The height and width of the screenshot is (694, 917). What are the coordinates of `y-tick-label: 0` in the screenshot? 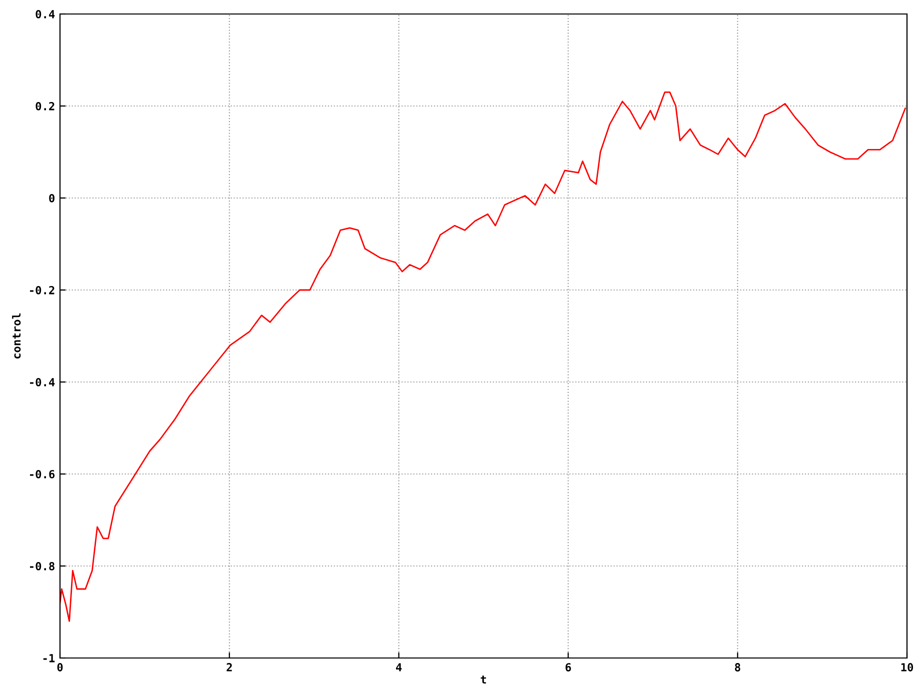 It's located at (51, 198).